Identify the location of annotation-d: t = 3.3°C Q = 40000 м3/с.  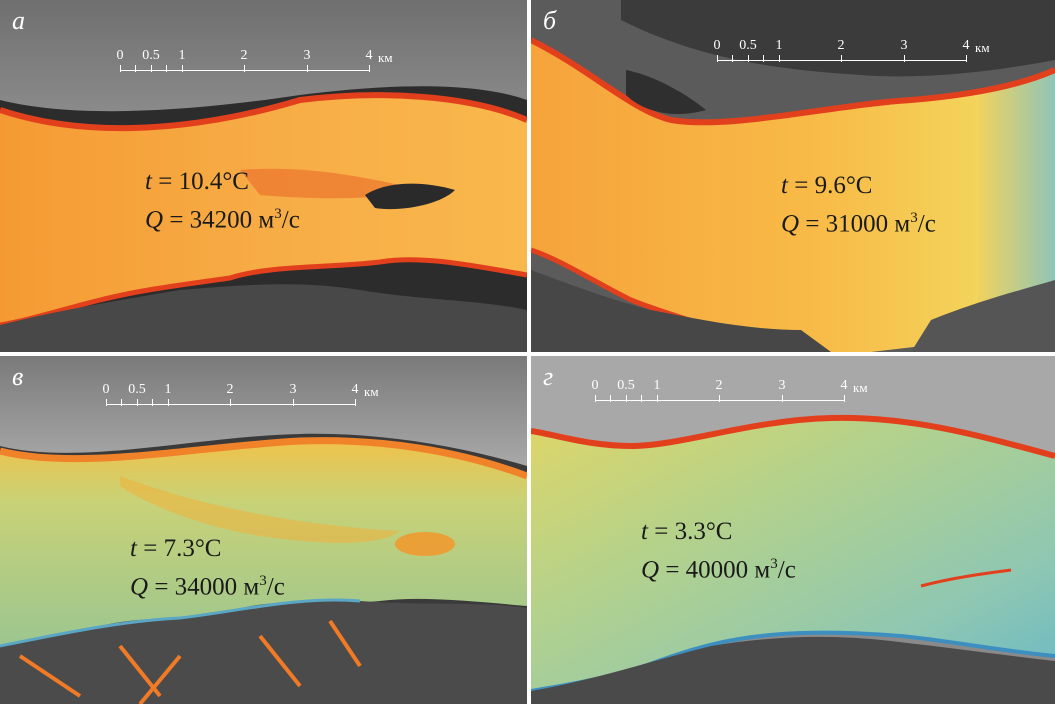
(718, 551).